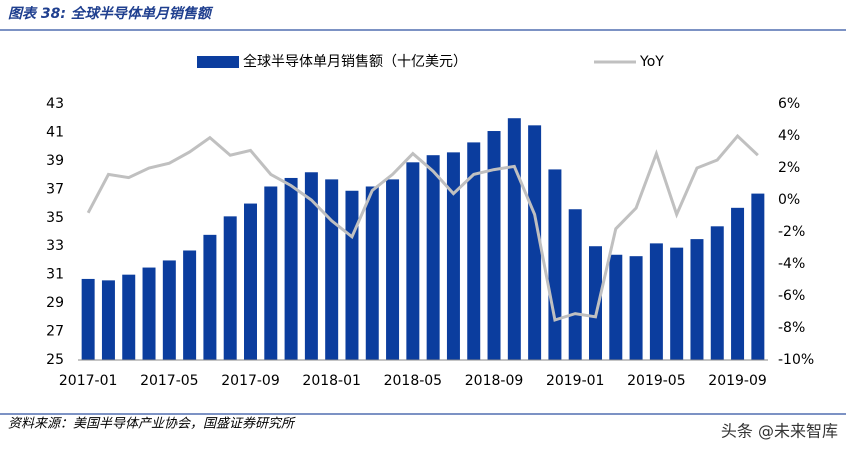 This screenshot has width=846, height=453. Describe the element at coordinates (789, 136) in the screenshot. I see `y2-tick-label: 4%` at that location.